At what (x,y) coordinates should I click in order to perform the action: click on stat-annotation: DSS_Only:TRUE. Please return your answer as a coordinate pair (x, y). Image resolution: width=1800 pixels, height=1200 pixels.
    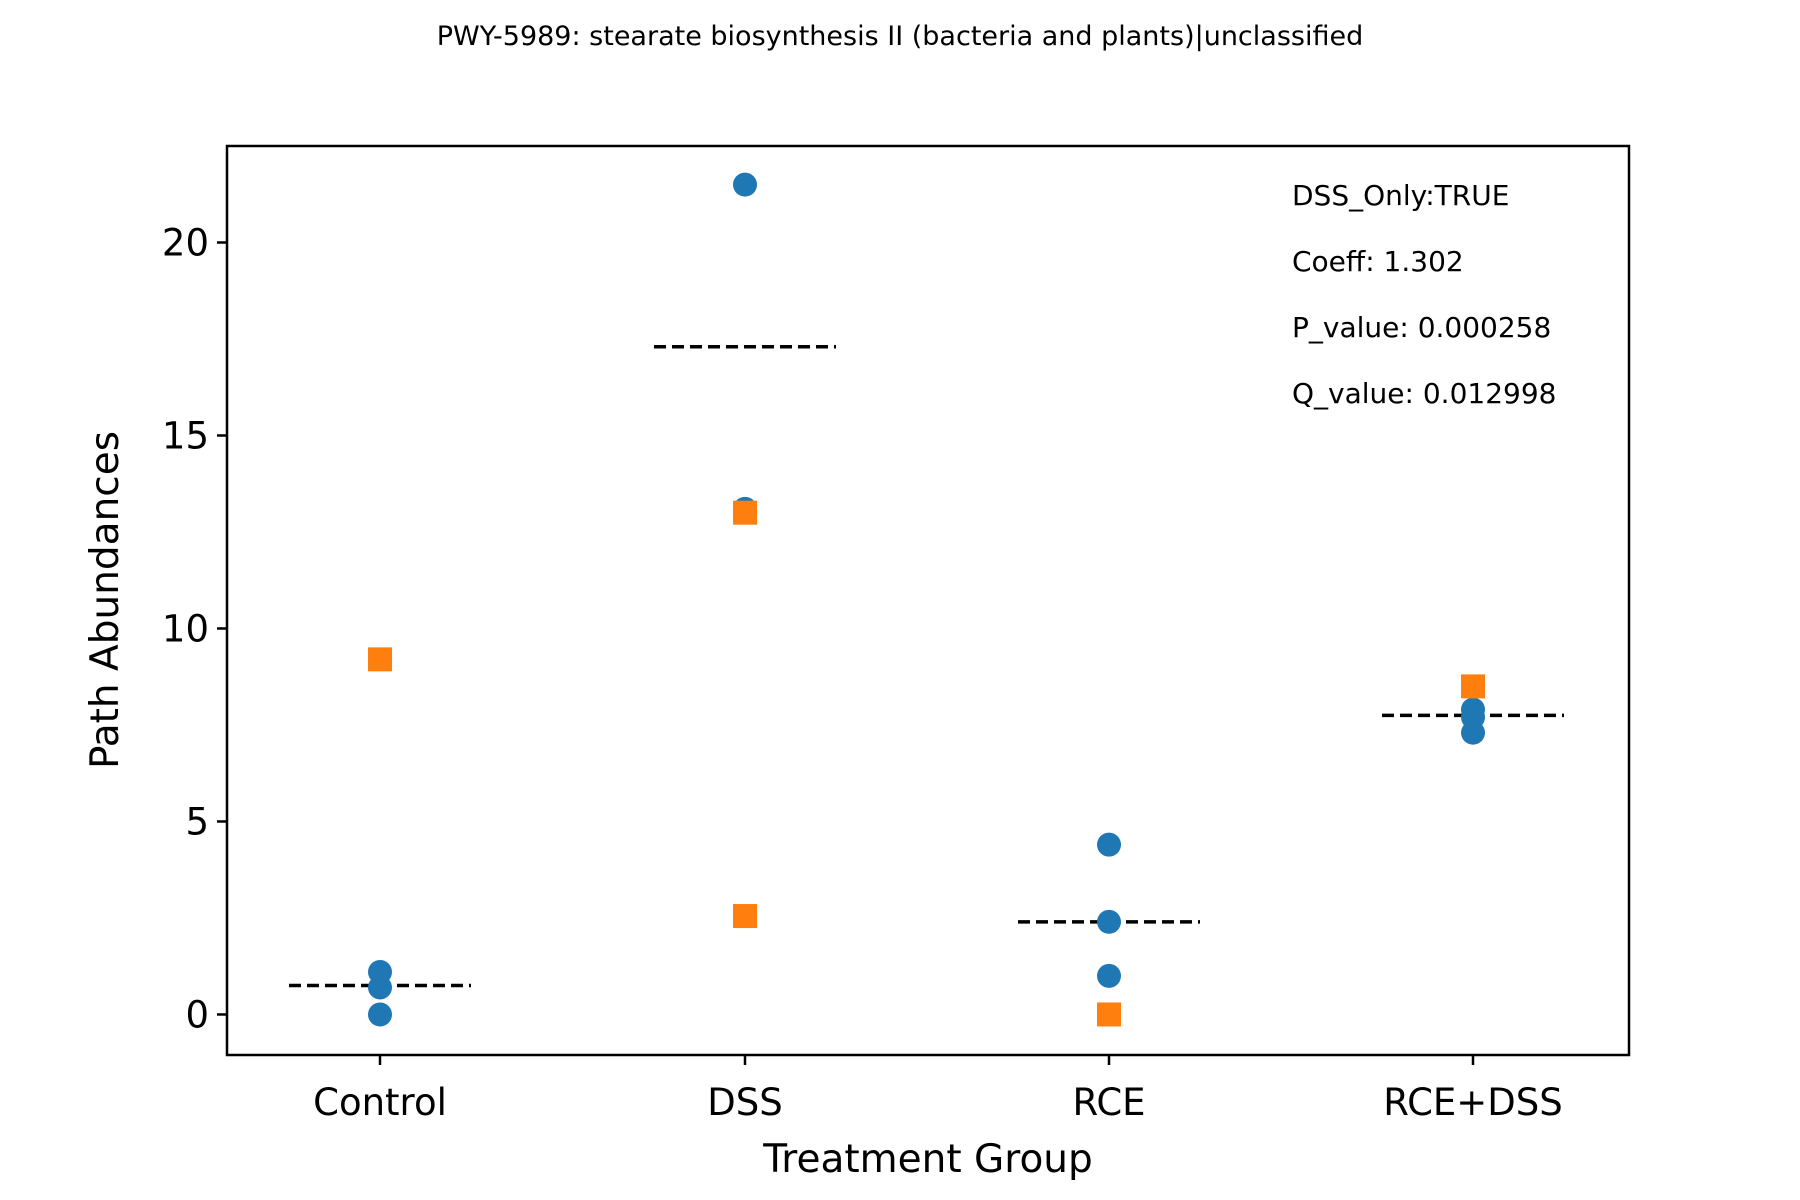
    Looking at the image, I should click on (1400, 195).